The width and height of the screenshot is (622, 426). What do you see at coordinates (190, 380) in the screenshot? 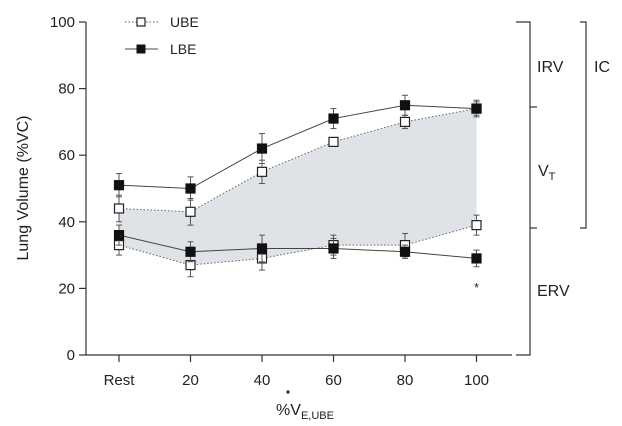
I see `x-tick-label: 20` at bounding box center [190, 380].